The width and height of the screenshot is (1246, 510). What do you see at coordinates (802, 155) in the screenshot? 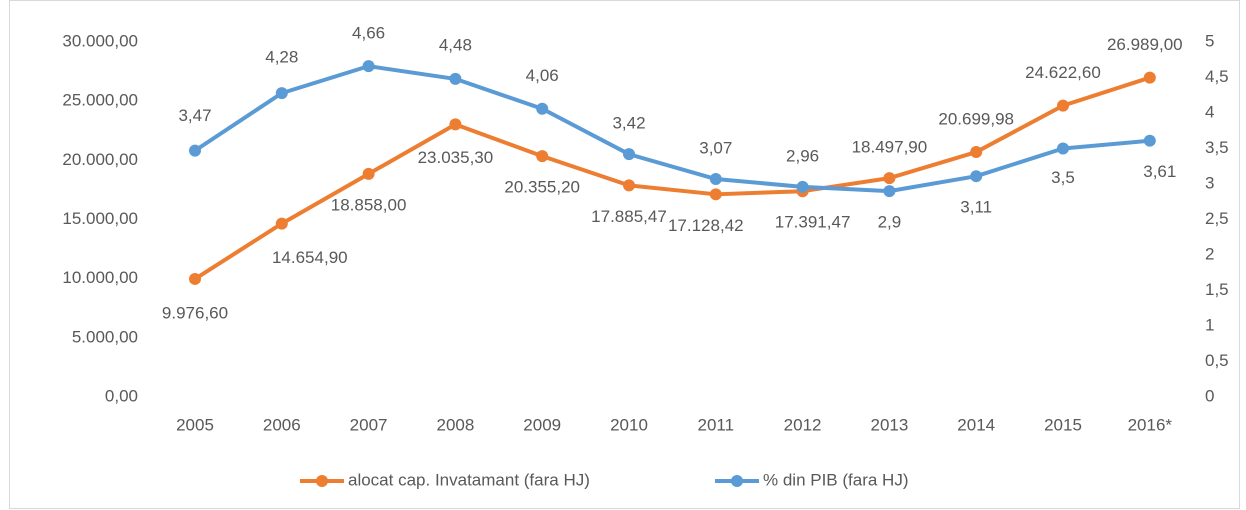
I see `data-label: 2,96` at bounding box center [802, 155].